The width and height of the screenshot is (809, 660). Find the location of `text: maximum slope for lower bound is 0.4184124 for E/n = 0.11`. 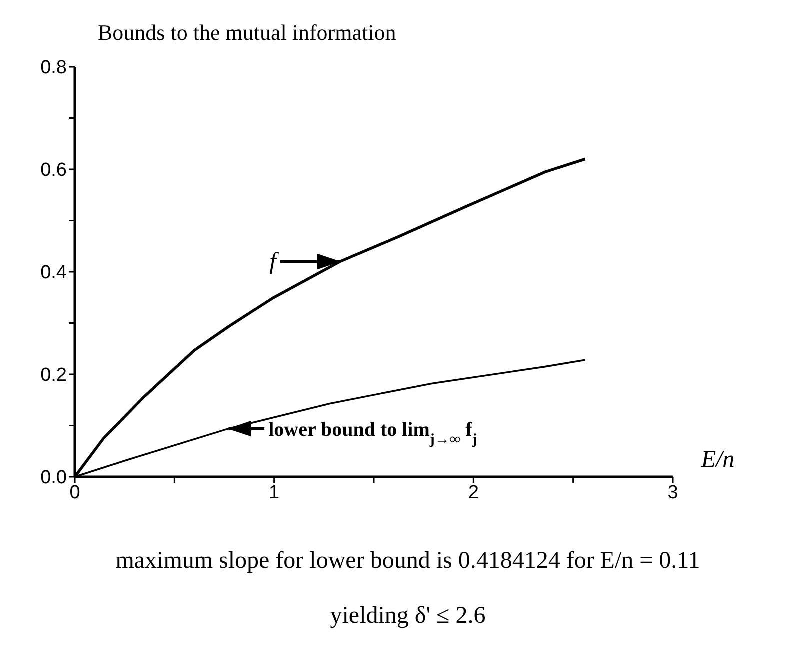

text: maximum slope for lower bound is 0.4184124 for E/n = 0.11 is located at coordinates (408, 561).